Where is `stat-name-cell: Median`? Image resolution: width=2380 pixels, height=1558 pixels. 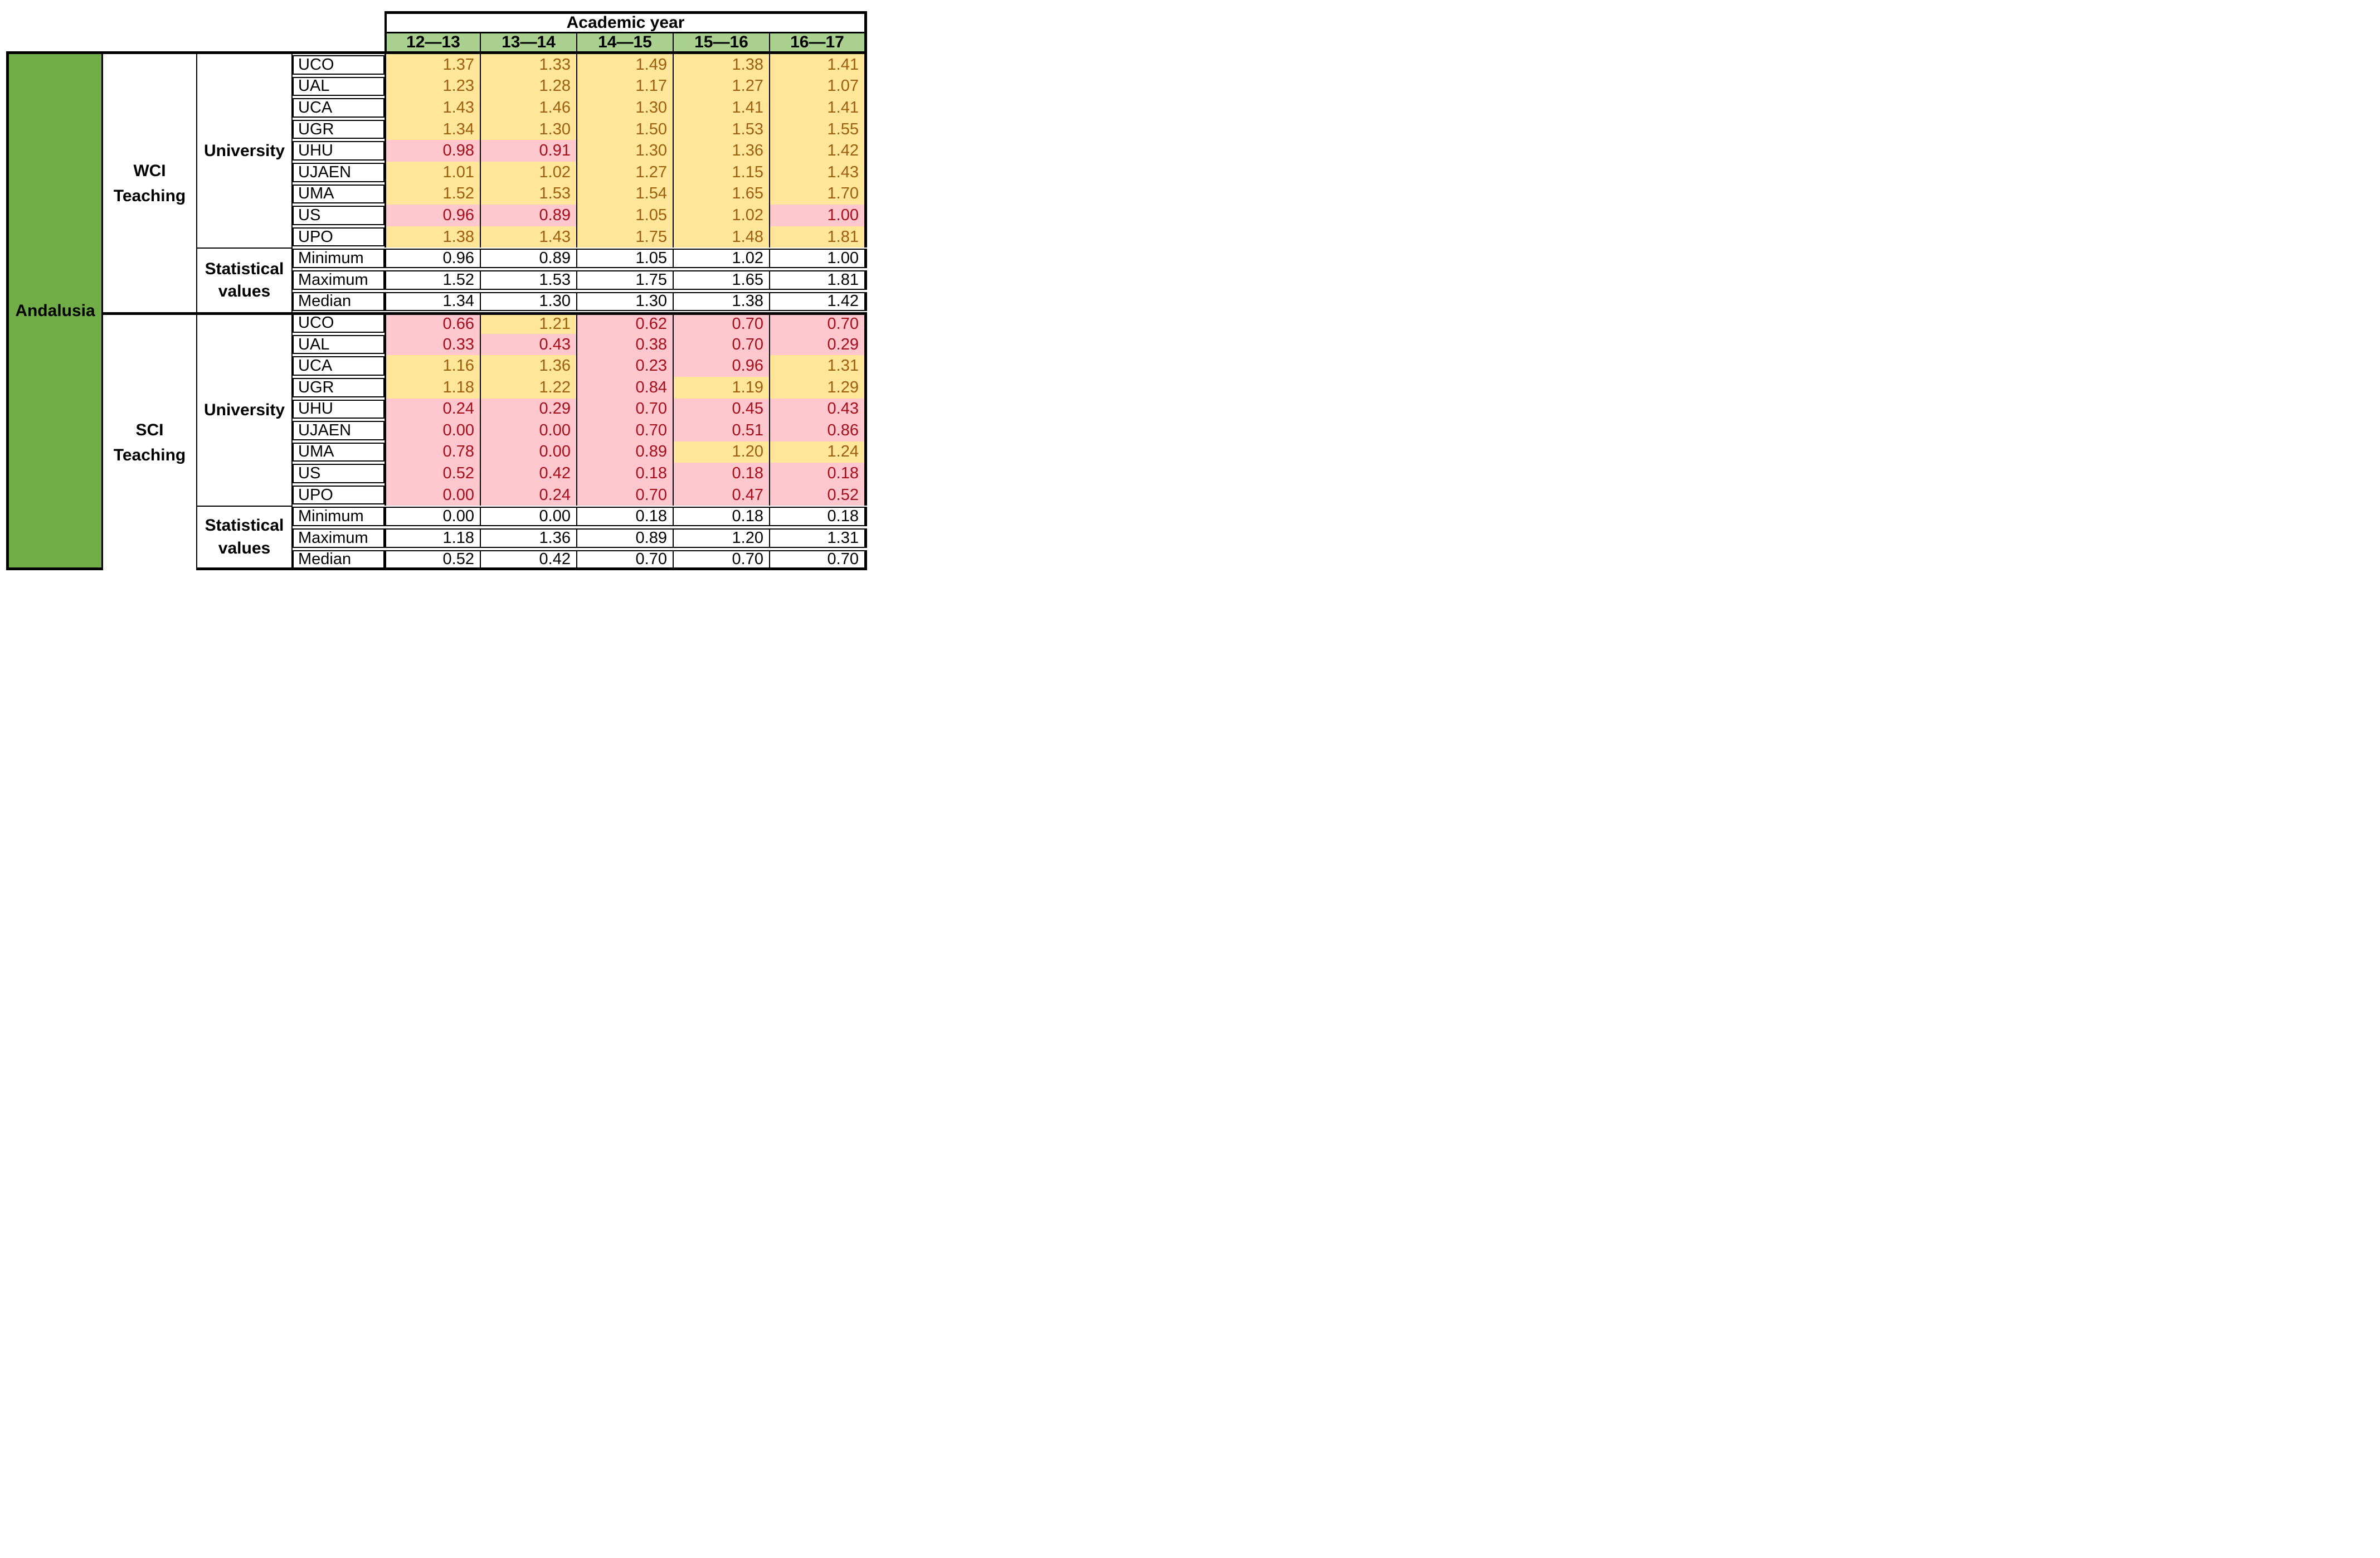
stat-name-cell: Median is located at coordinates (339, 560).